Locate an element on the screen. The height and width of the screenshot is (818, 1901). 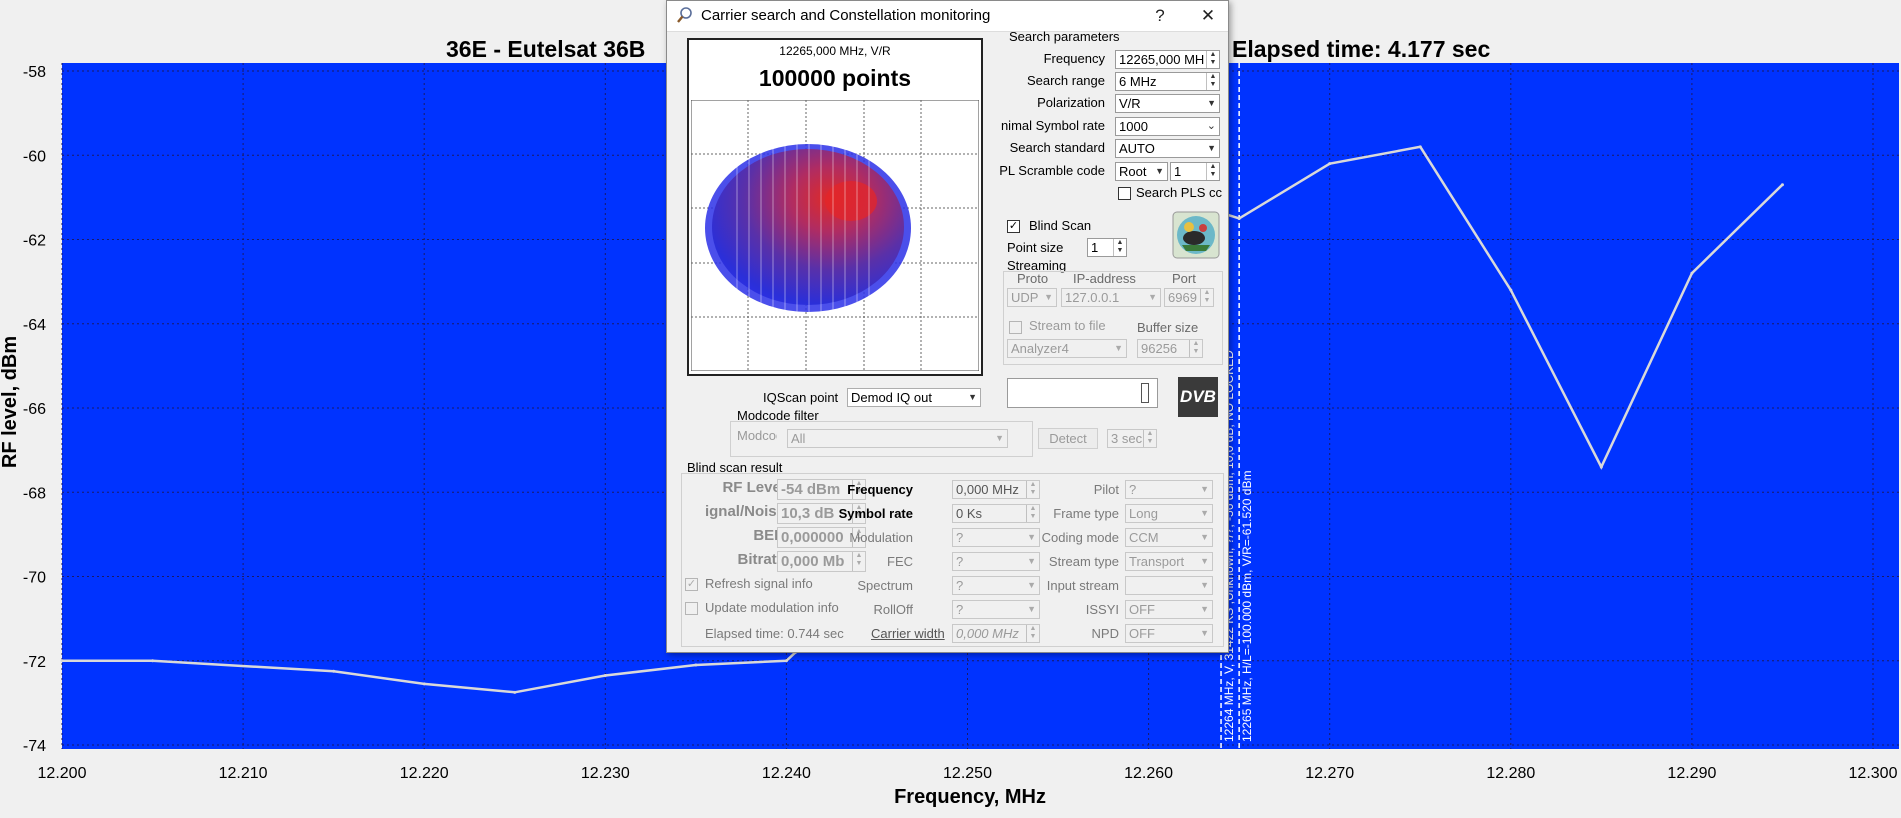
chart-title: 36E - Eutelsat 36B is located at coordinates (545, 49).